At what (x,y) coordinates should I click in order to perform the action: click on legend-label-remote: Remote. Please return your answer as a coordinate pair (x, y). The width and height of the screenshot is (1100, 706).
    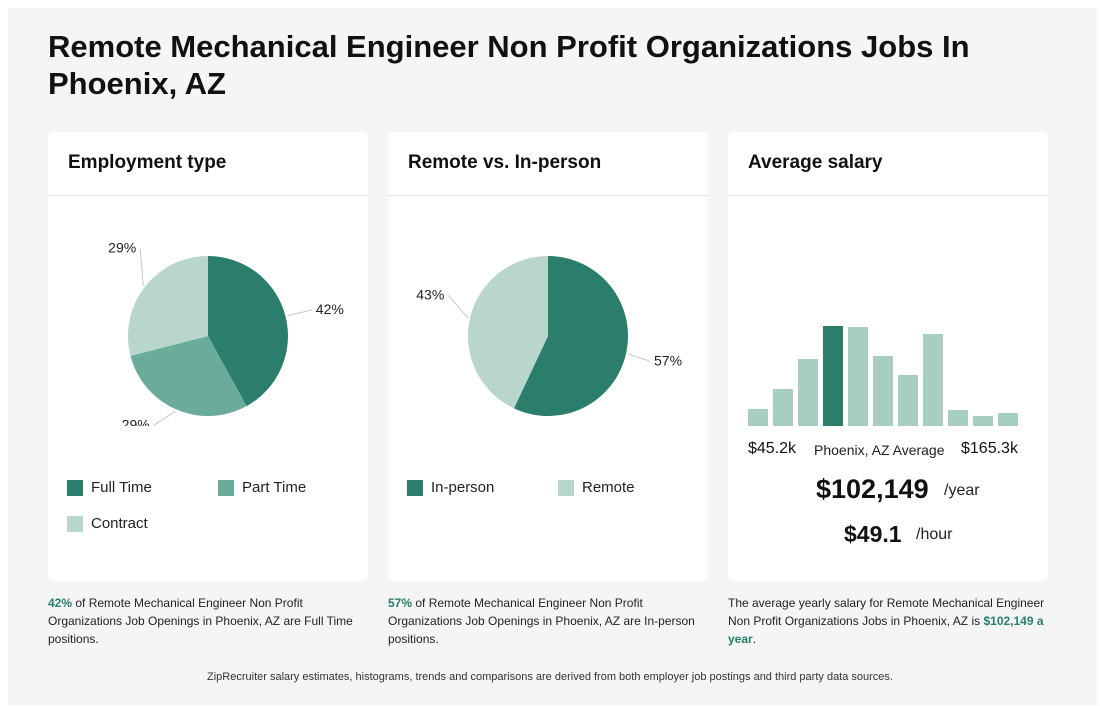
    Looking at the image, I should click on (608, 487).